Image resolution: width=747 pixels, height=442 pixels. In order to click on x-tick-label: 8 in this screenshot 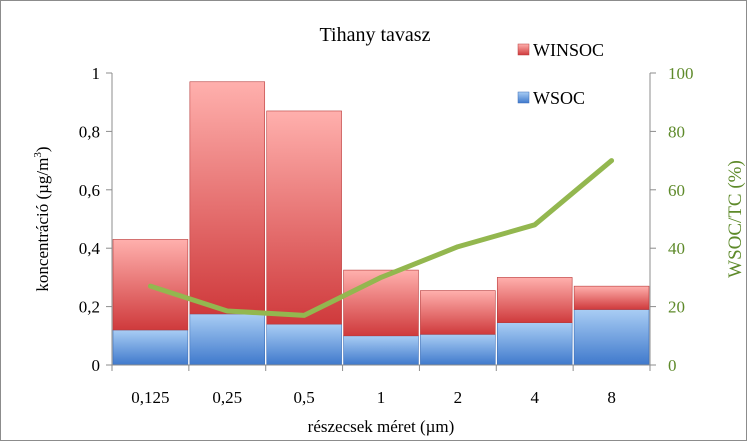, I will do `click(611, 397)`.